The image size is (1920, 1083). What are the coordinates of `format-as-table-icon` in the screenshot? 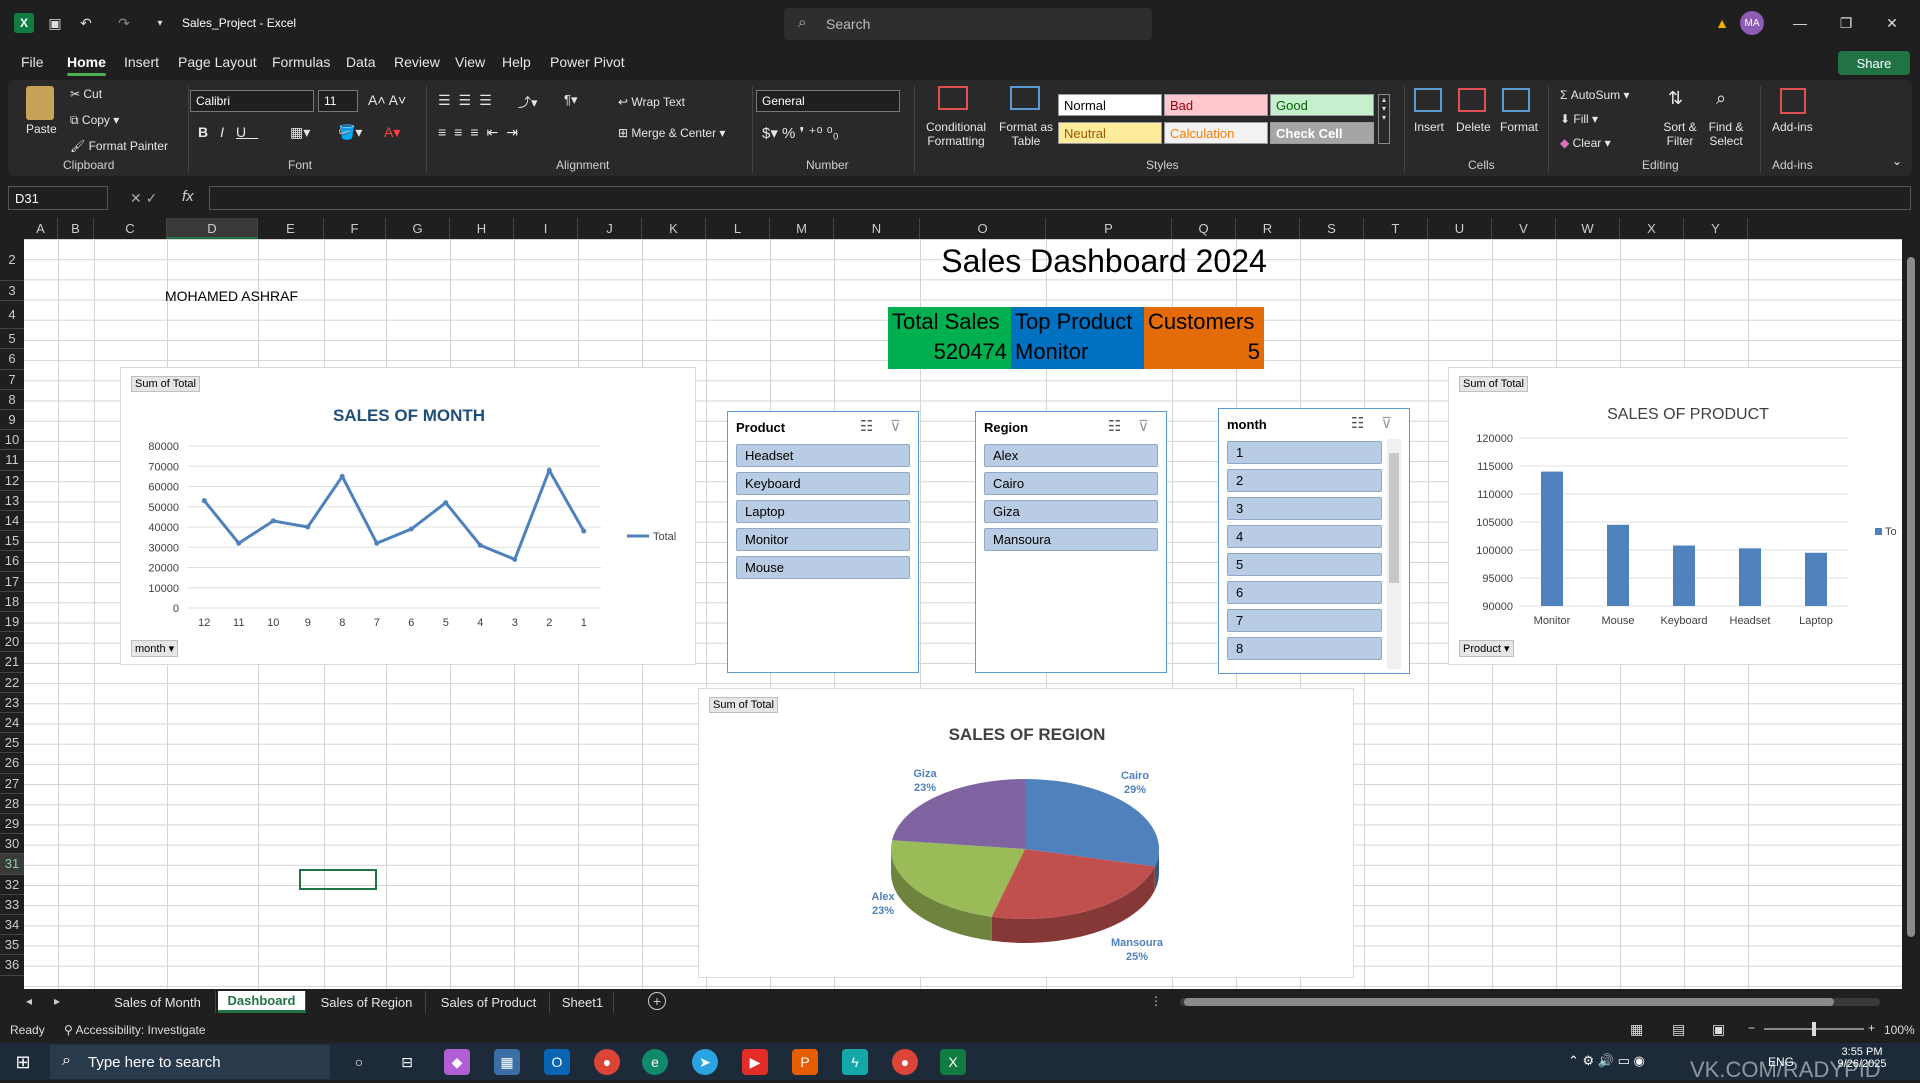 It's located at (1025, 98).